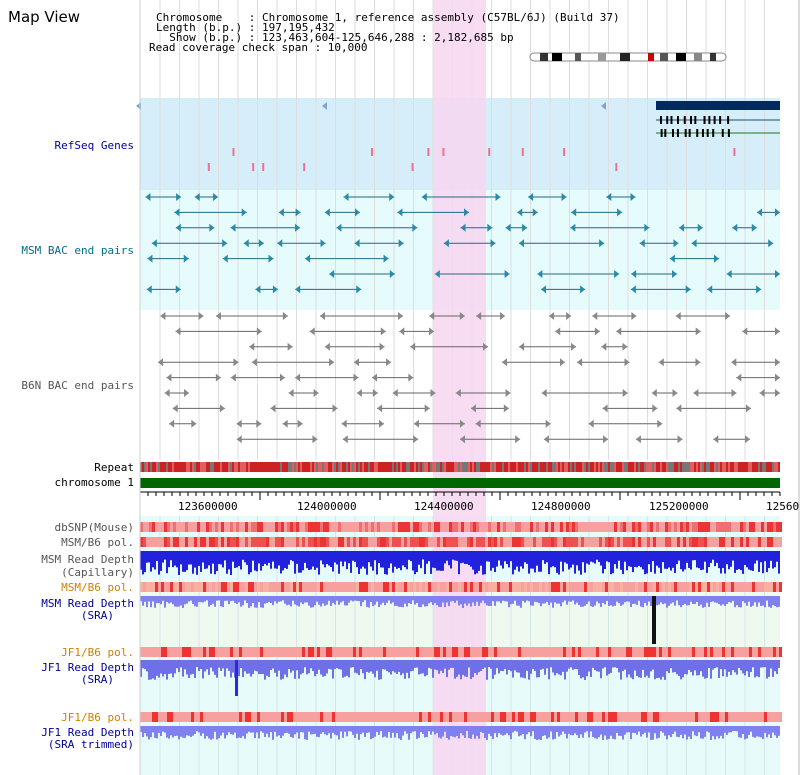 The width and height of the screenshot is (800, 775). Describe the element at coordinates (97, 587) in the screenshot. I see `track-label-msm-b6-pol-2: MSM/B6 pol.` at that location.